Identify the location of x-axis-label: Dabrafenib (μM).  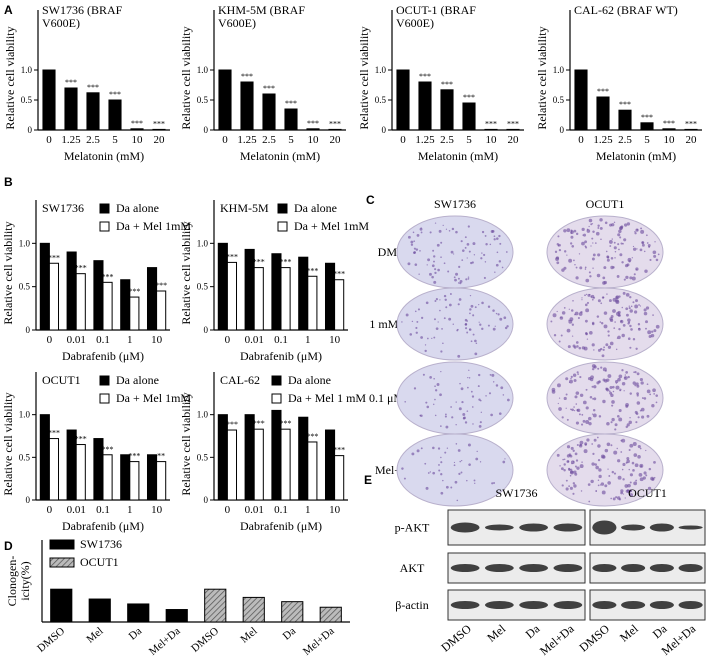
(103, 526).